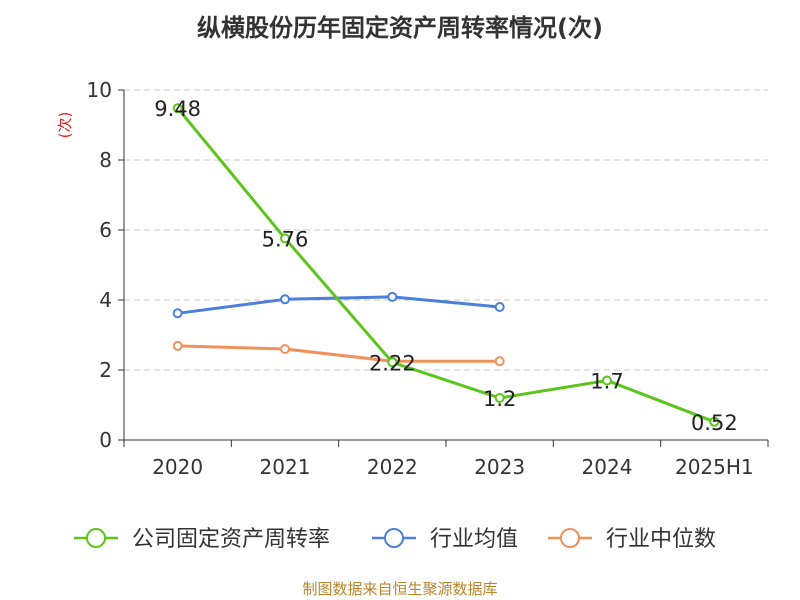  Describe the element at coordinates (714, 467) in the screenshot. I see `x-tick-label: 2025H1` at that location.